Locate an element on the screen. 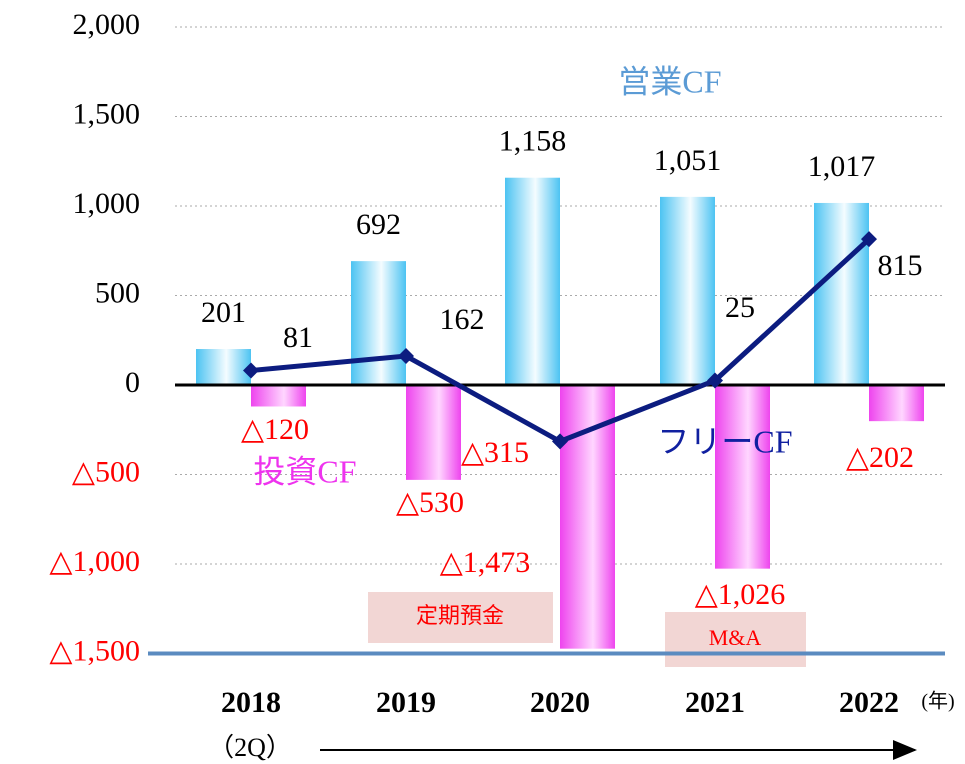 This screenshot has height=764, width=965. value-label: △1,473 is located at coordinates (485, 562).